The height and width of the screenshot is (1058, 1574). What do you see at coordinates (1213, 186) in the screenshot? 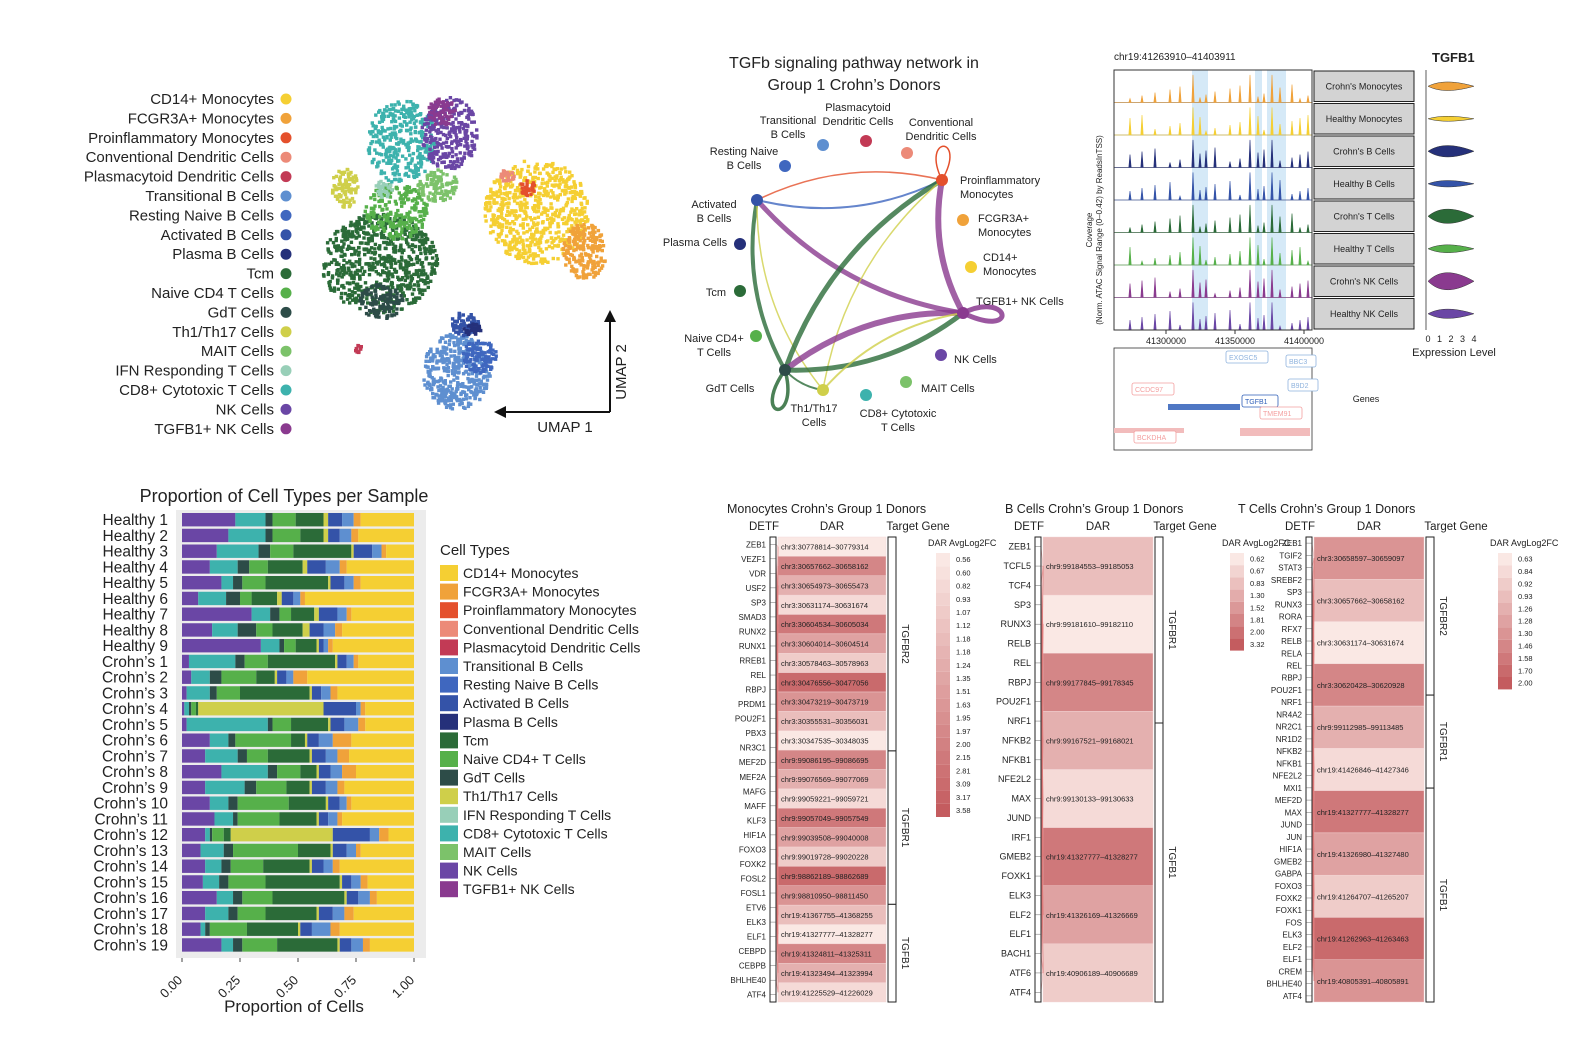
I see `atac-track-signal` at bounding box center [1213, 186].